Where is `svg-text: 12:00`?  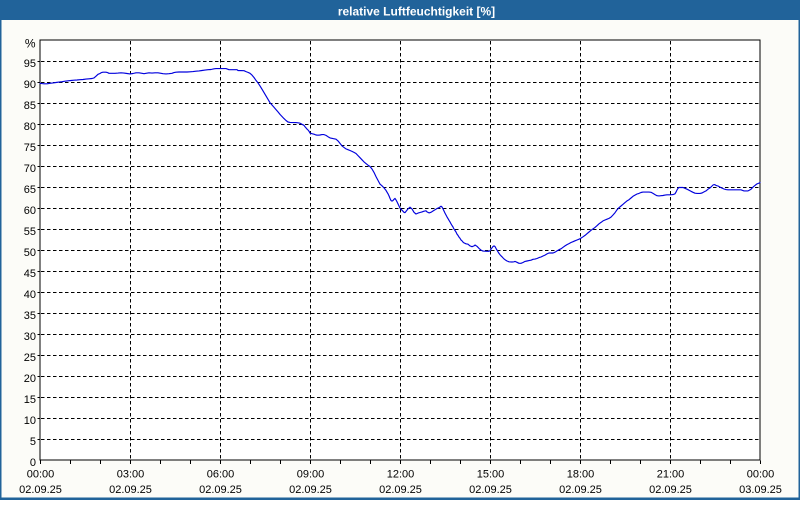
svg-text: 12:00 is located at coordinates (401, 475).